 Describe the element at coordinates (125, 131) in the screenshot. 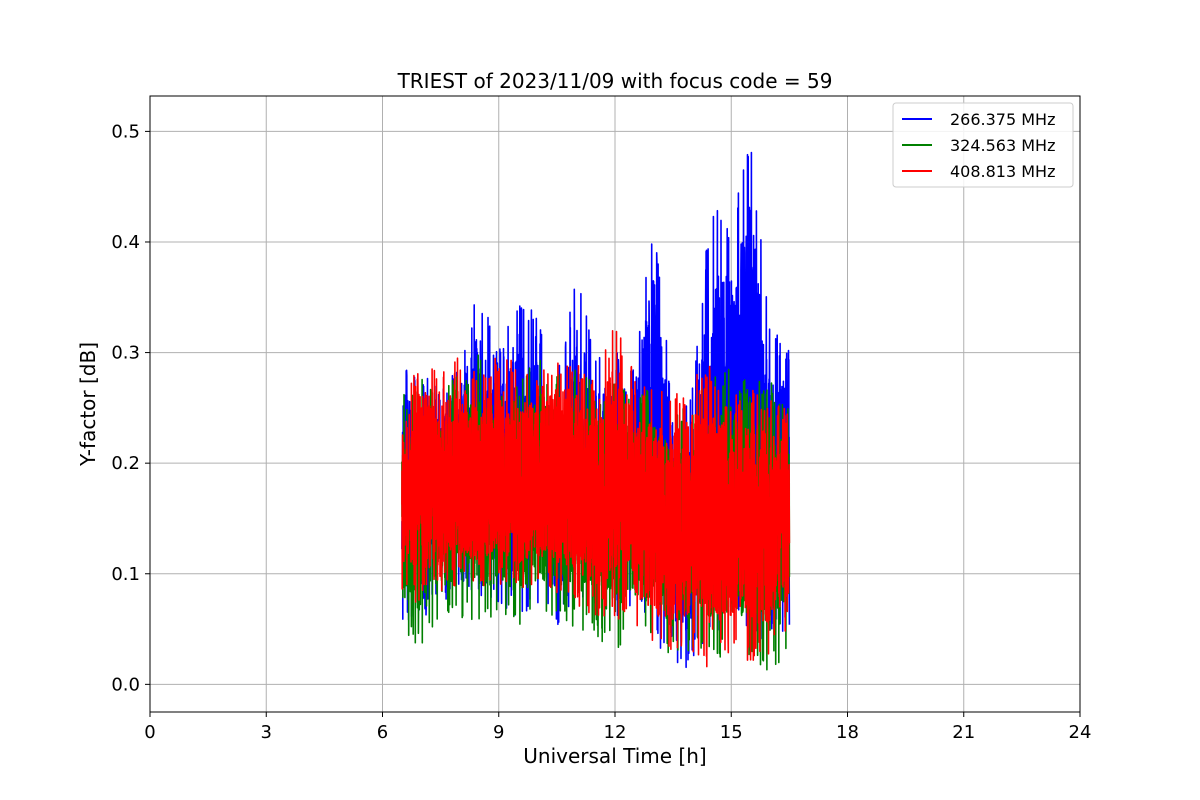

I see `y-tick-label: 0.5` at that location.